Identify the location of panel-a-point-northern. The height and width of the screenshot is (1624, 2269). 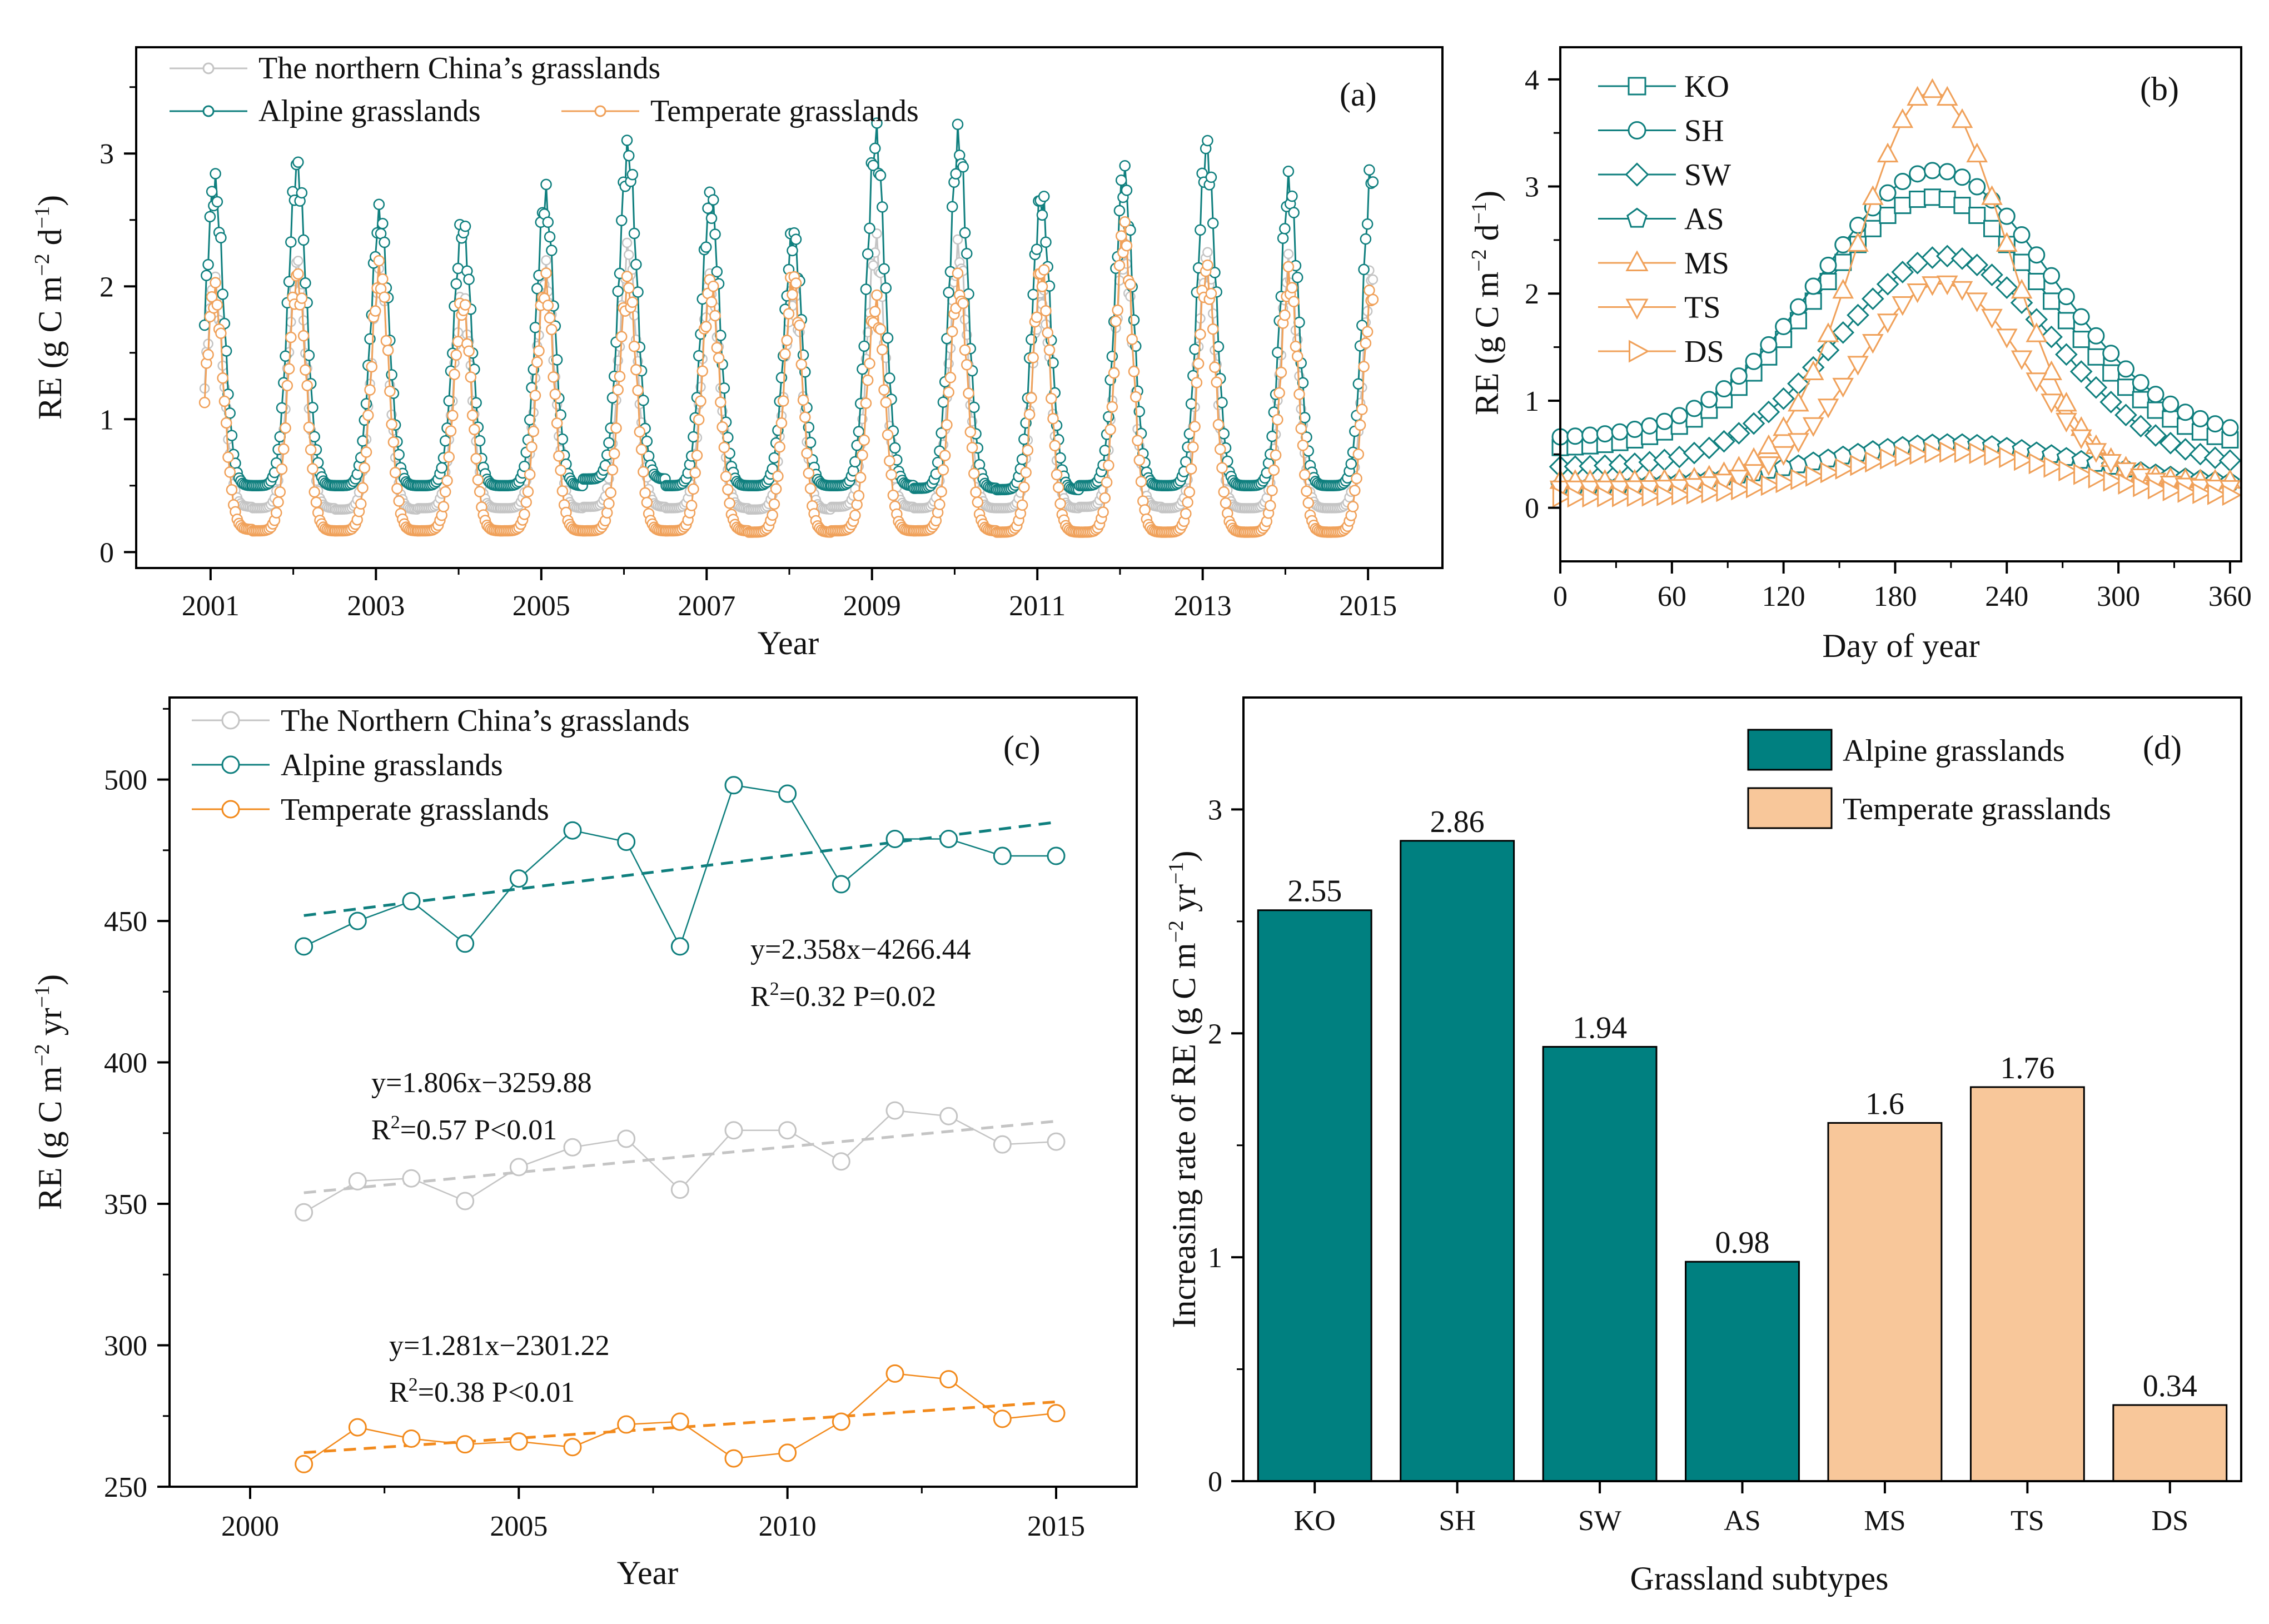
(1207, 252).